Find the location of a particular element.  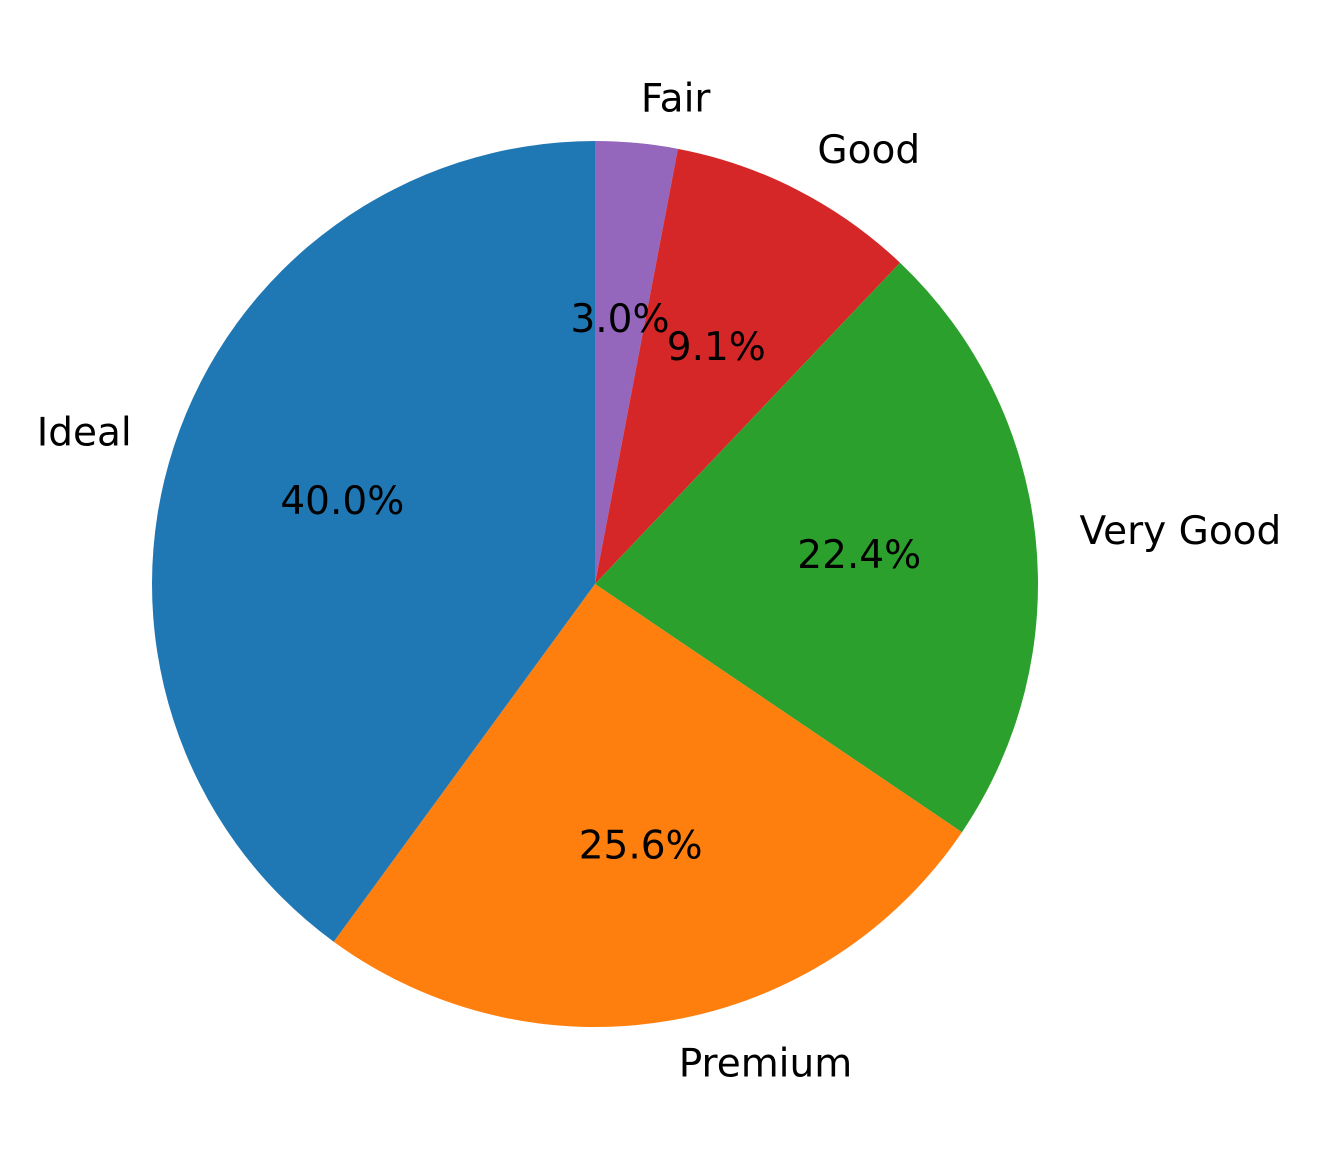

pie-slice-fair is located at coordinates (636, 362).